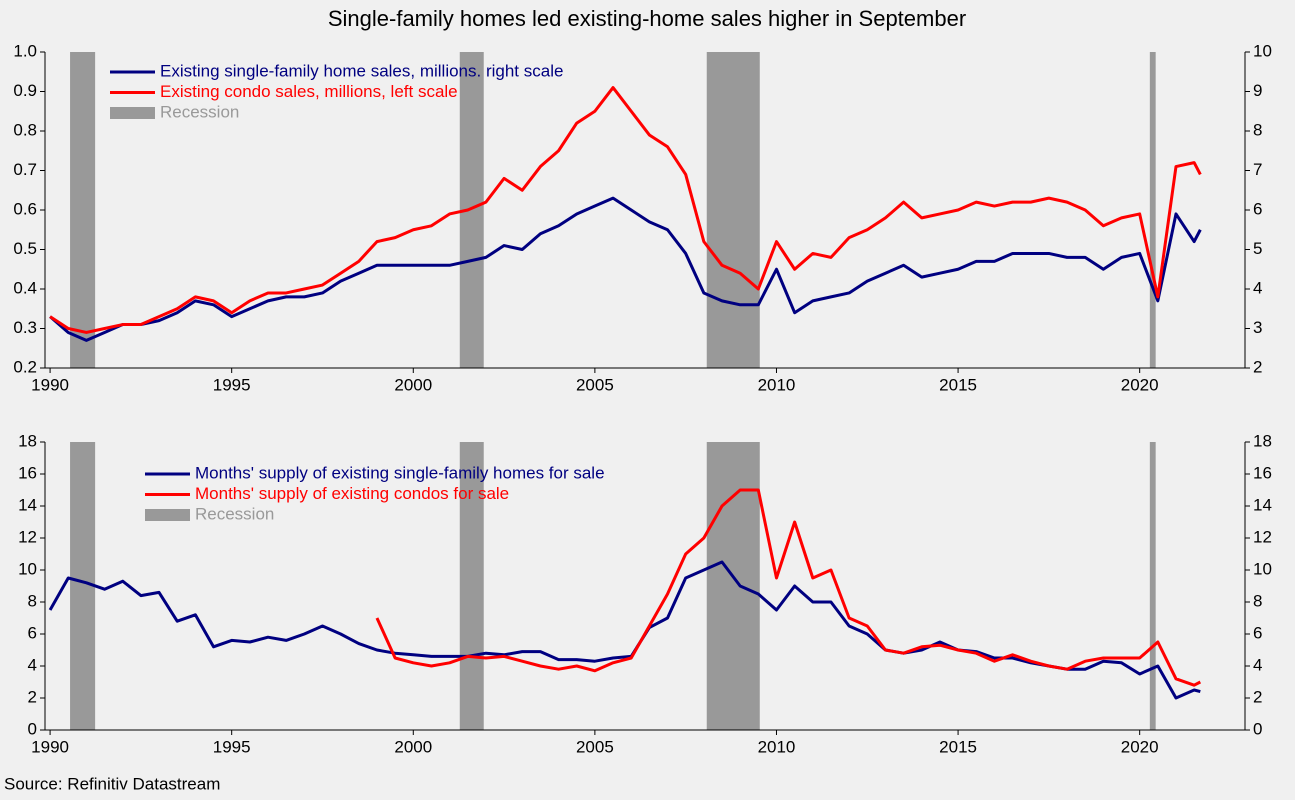 The width and height of the screenshot is (1295, 800). Describe the element at coordinates (27, 440) in the screenshot. I see `y-tick-label: 18` at that location.